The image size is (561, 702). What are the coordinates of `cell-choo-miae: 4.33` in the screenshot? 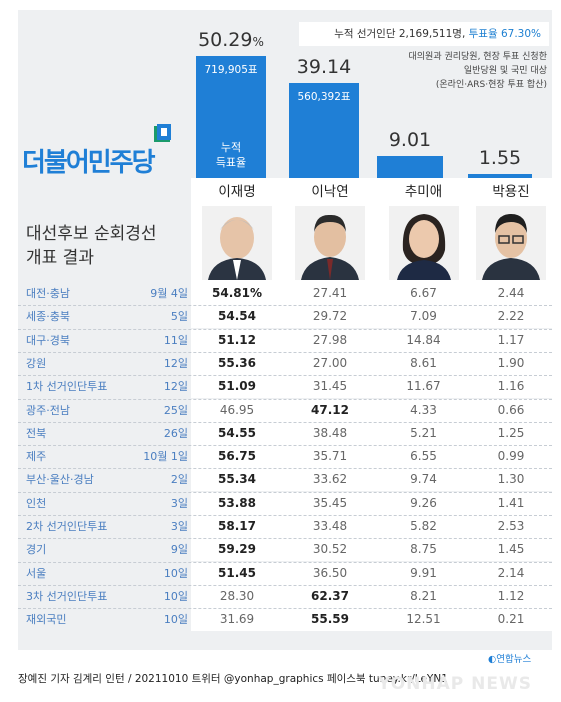 It's located at (423, 410).